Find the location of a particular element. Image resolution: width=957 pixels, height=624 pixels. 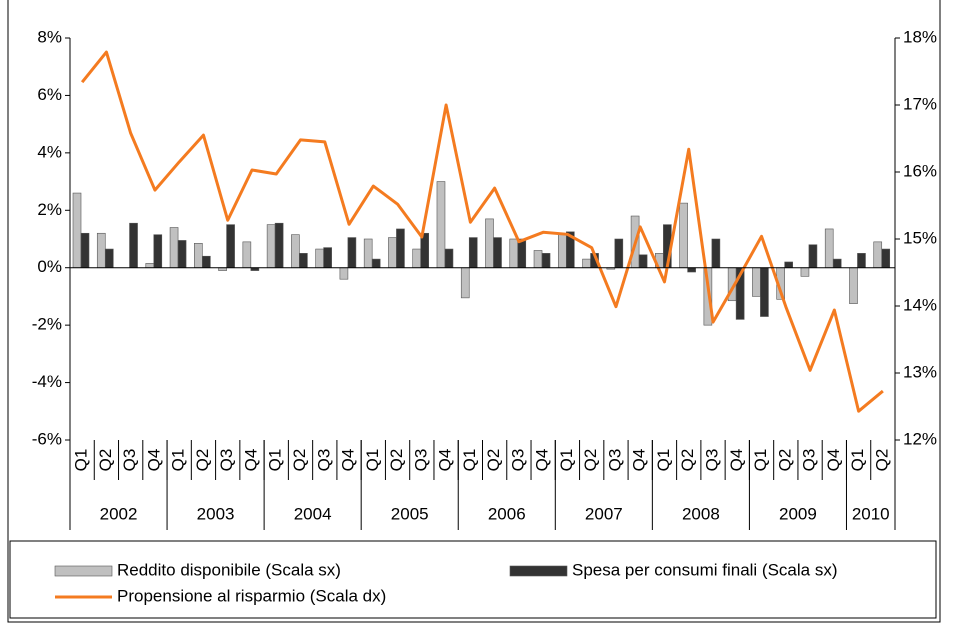

y-tick-label: 4% is located at coordinates (49, 151).